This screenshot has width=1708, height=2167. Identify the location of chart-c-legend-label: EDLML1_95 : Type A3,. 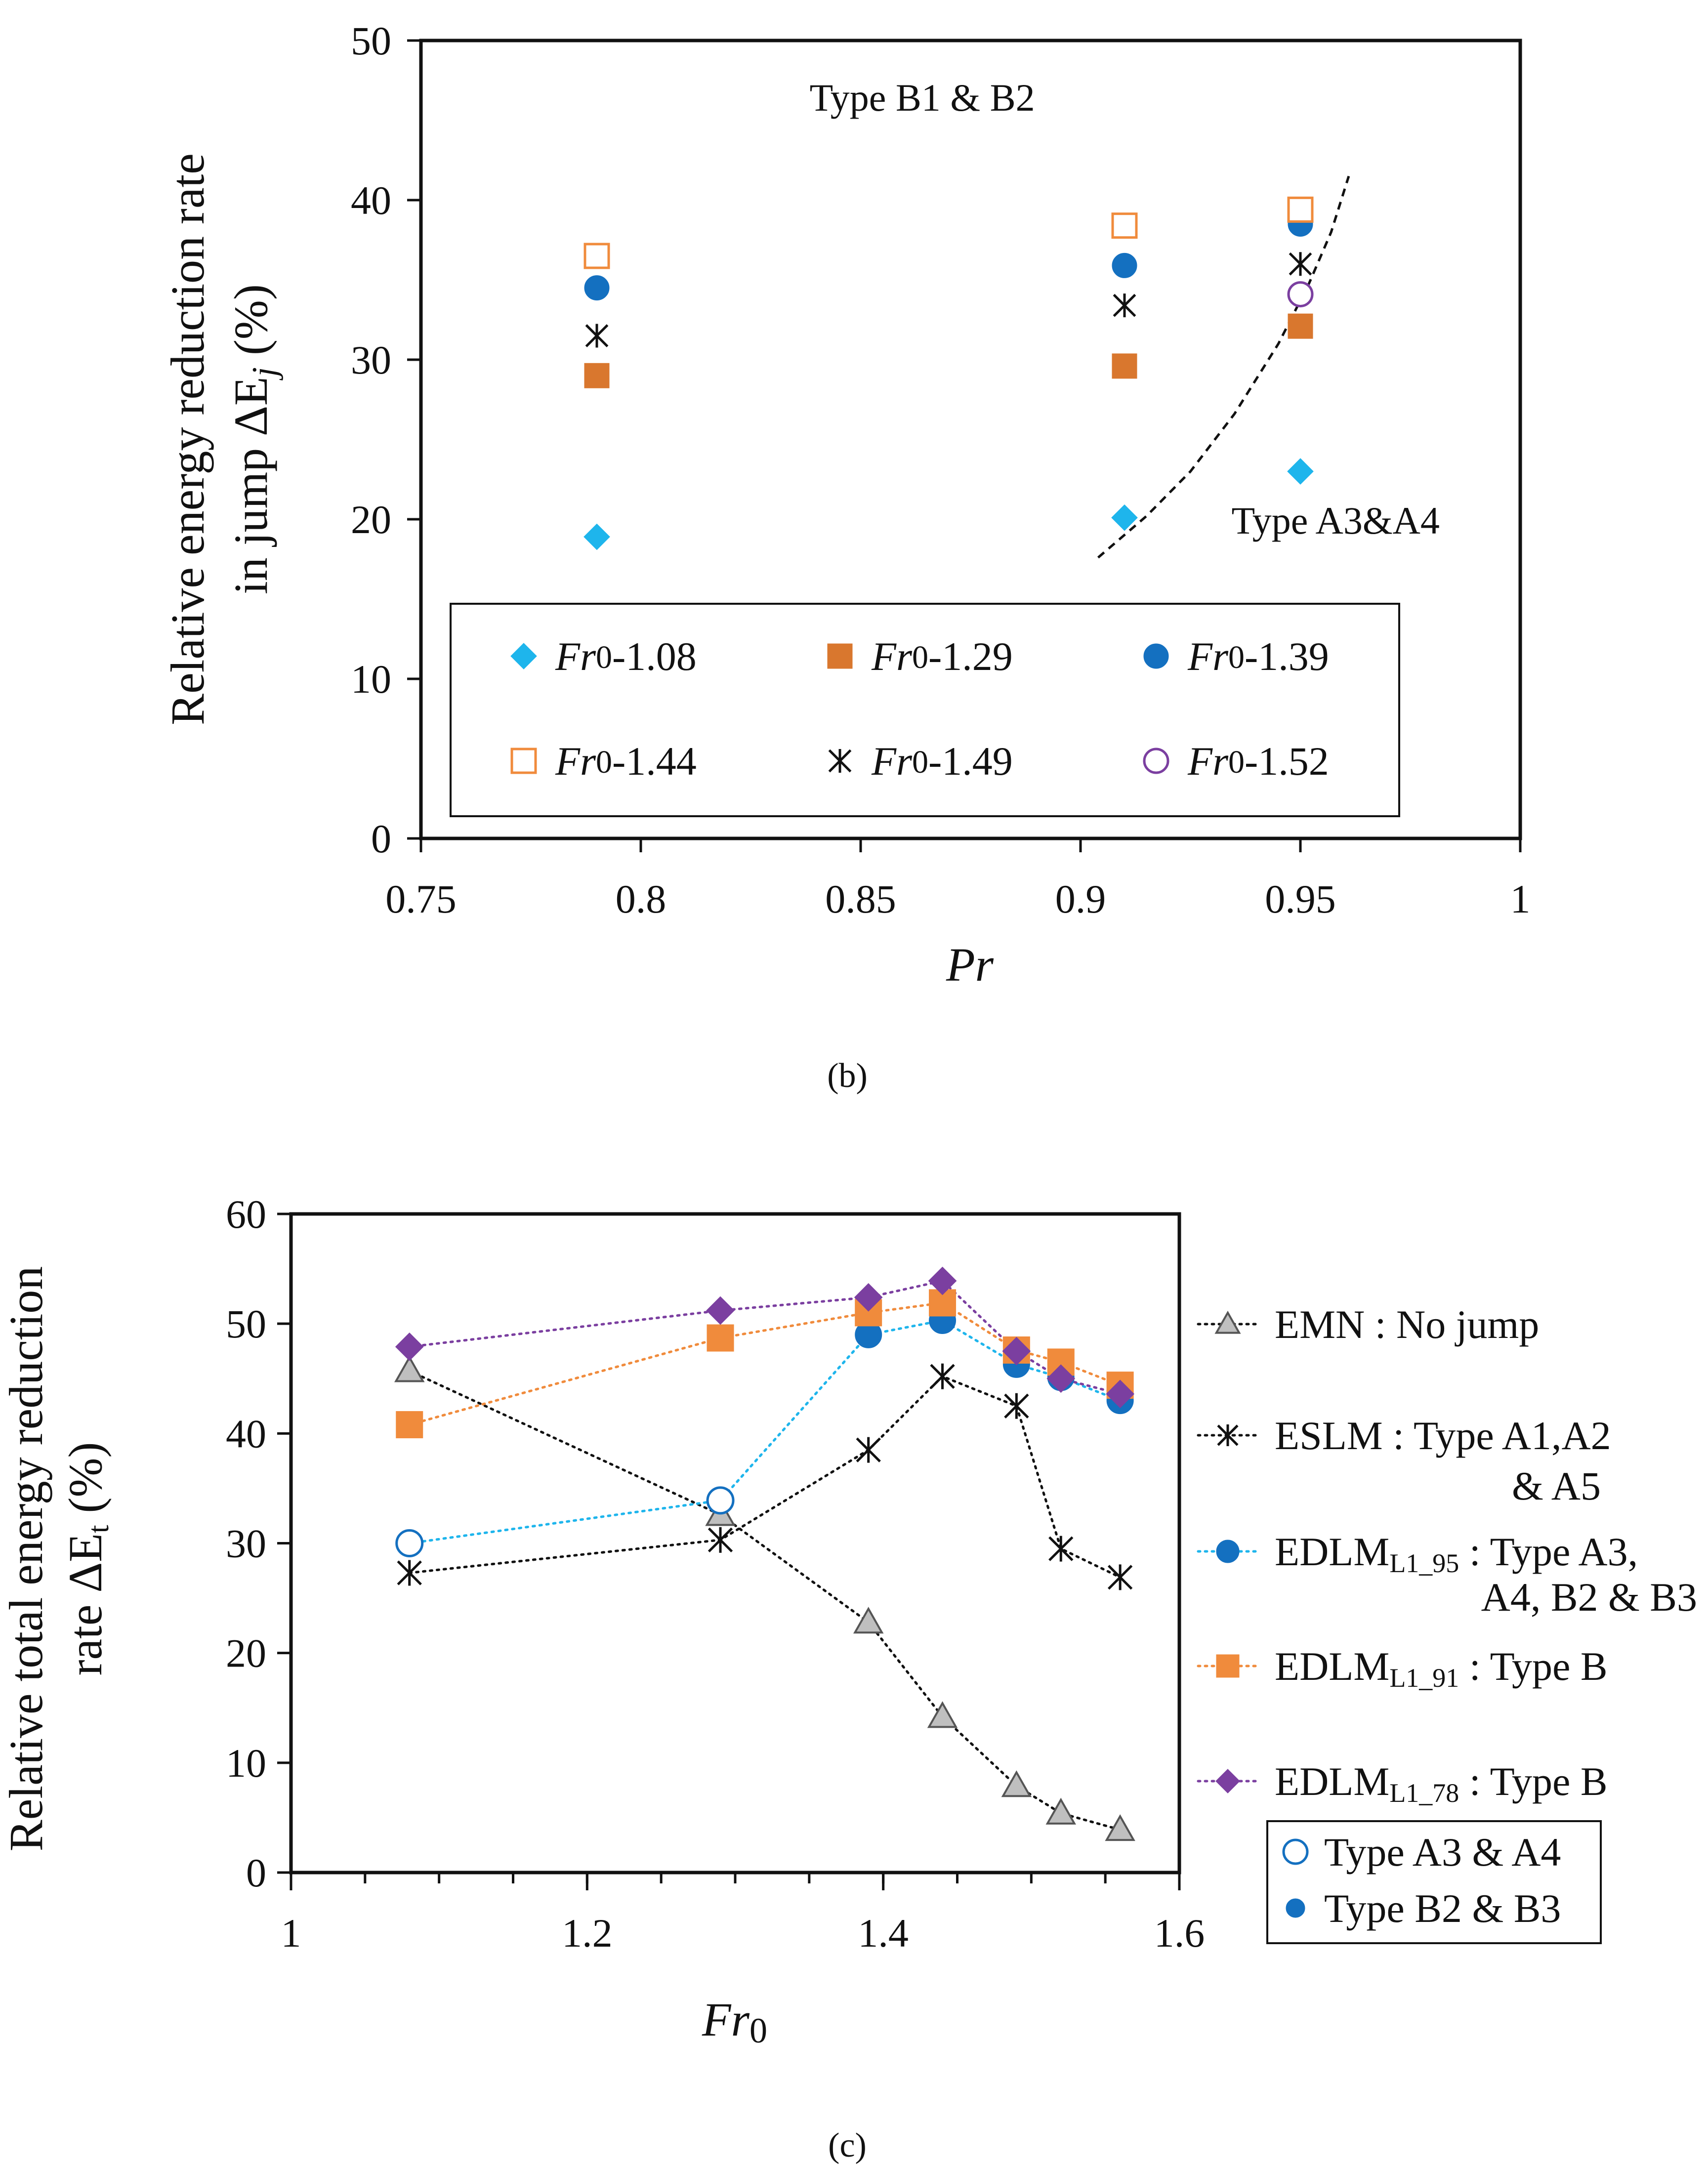
(1456, 1553).